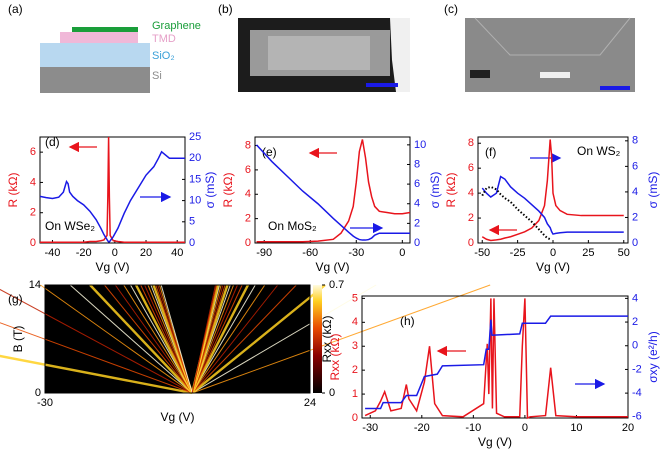  What do you see at coordinates (490, 152) in the screenshot?
I see `panel-label: (f)` at bounding box center [490, 152].